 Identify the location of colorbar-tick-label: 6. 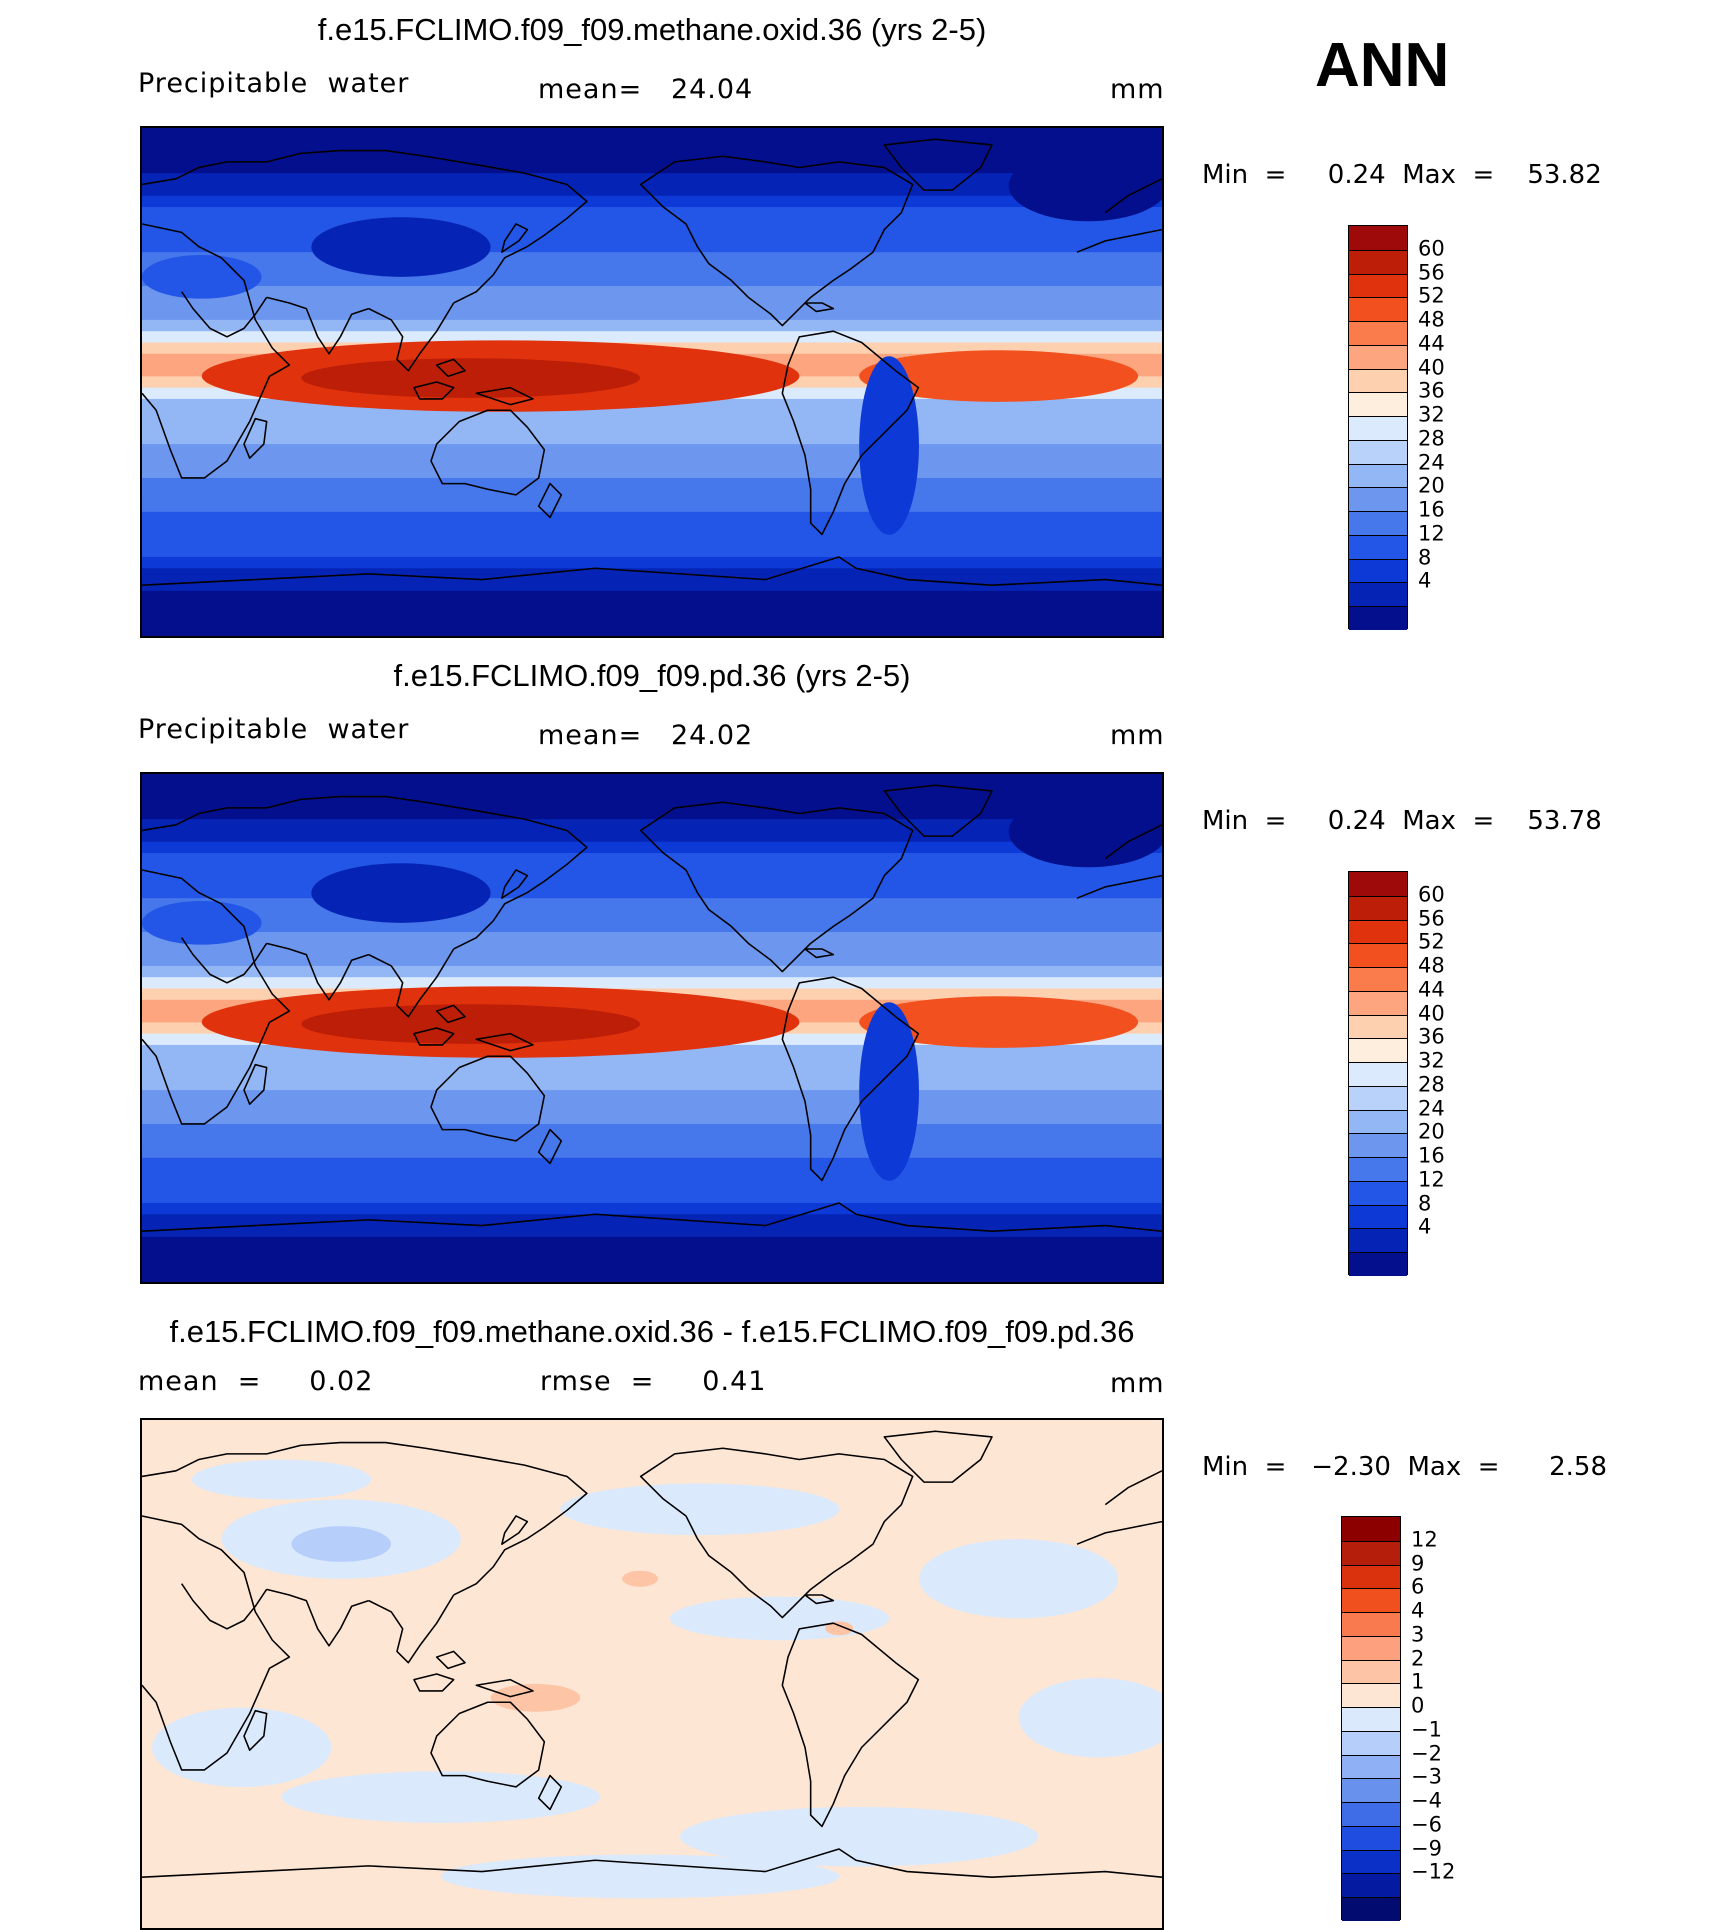
(1418, 1586).